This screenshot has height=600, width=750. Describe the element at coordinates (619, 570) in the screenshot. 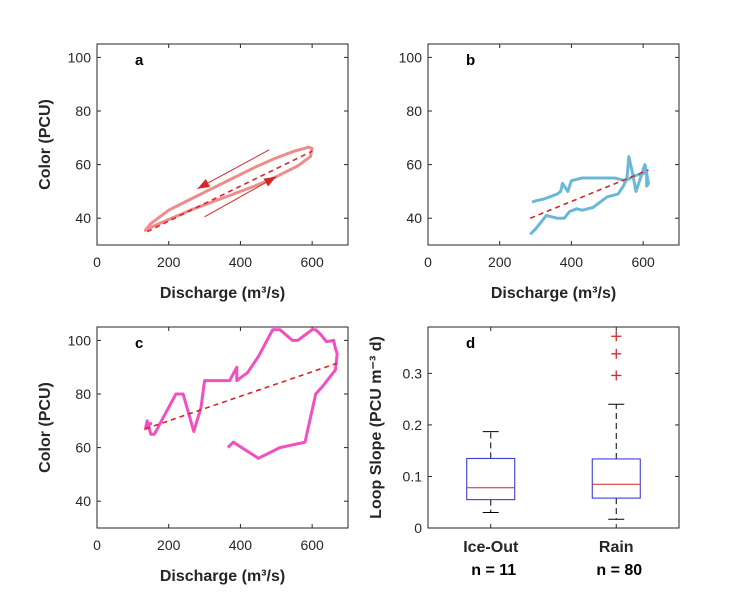

I see `count-label: n = 80` at that location.